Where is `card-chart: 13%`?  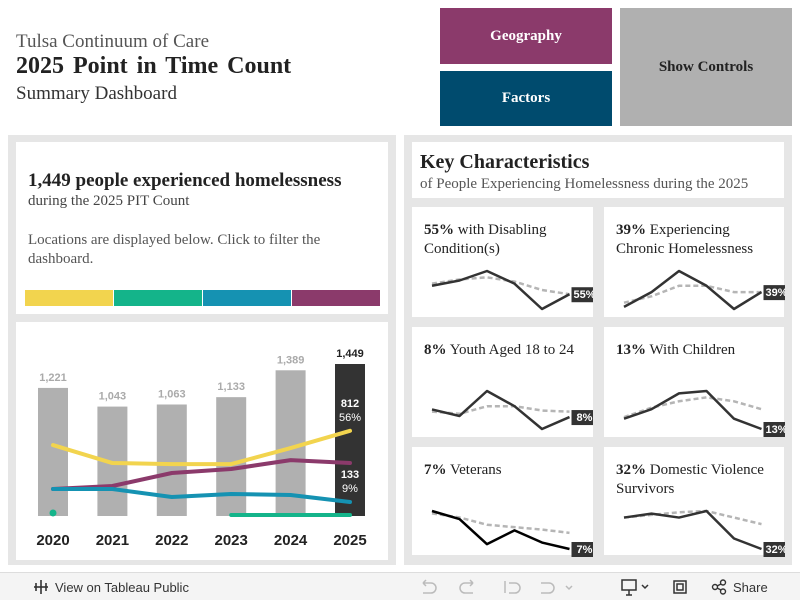
card-chart: 13% is located at coordinates (704, 413).